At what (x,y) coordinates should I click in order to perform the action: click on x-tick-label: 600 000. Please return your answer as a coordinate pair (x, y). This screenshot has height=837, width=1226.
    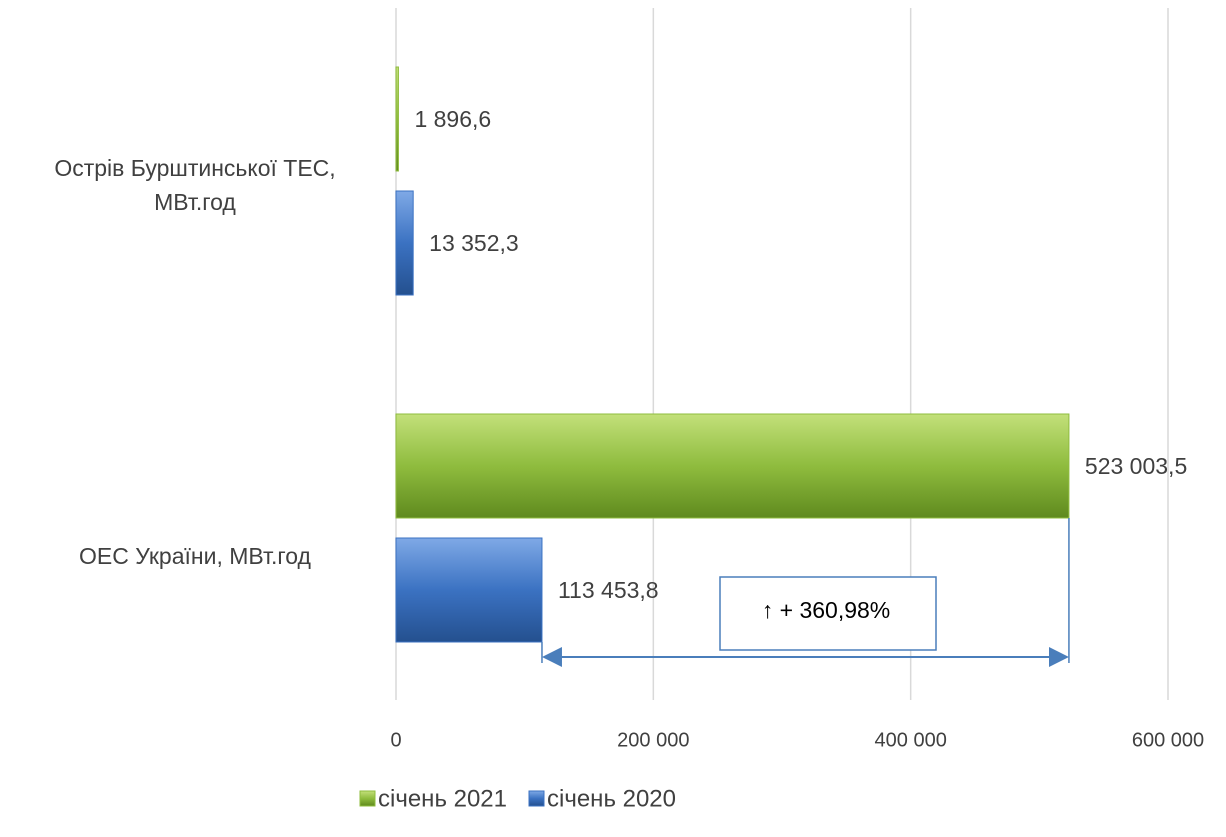
    Looking at the image, I should click on (1168, 740).